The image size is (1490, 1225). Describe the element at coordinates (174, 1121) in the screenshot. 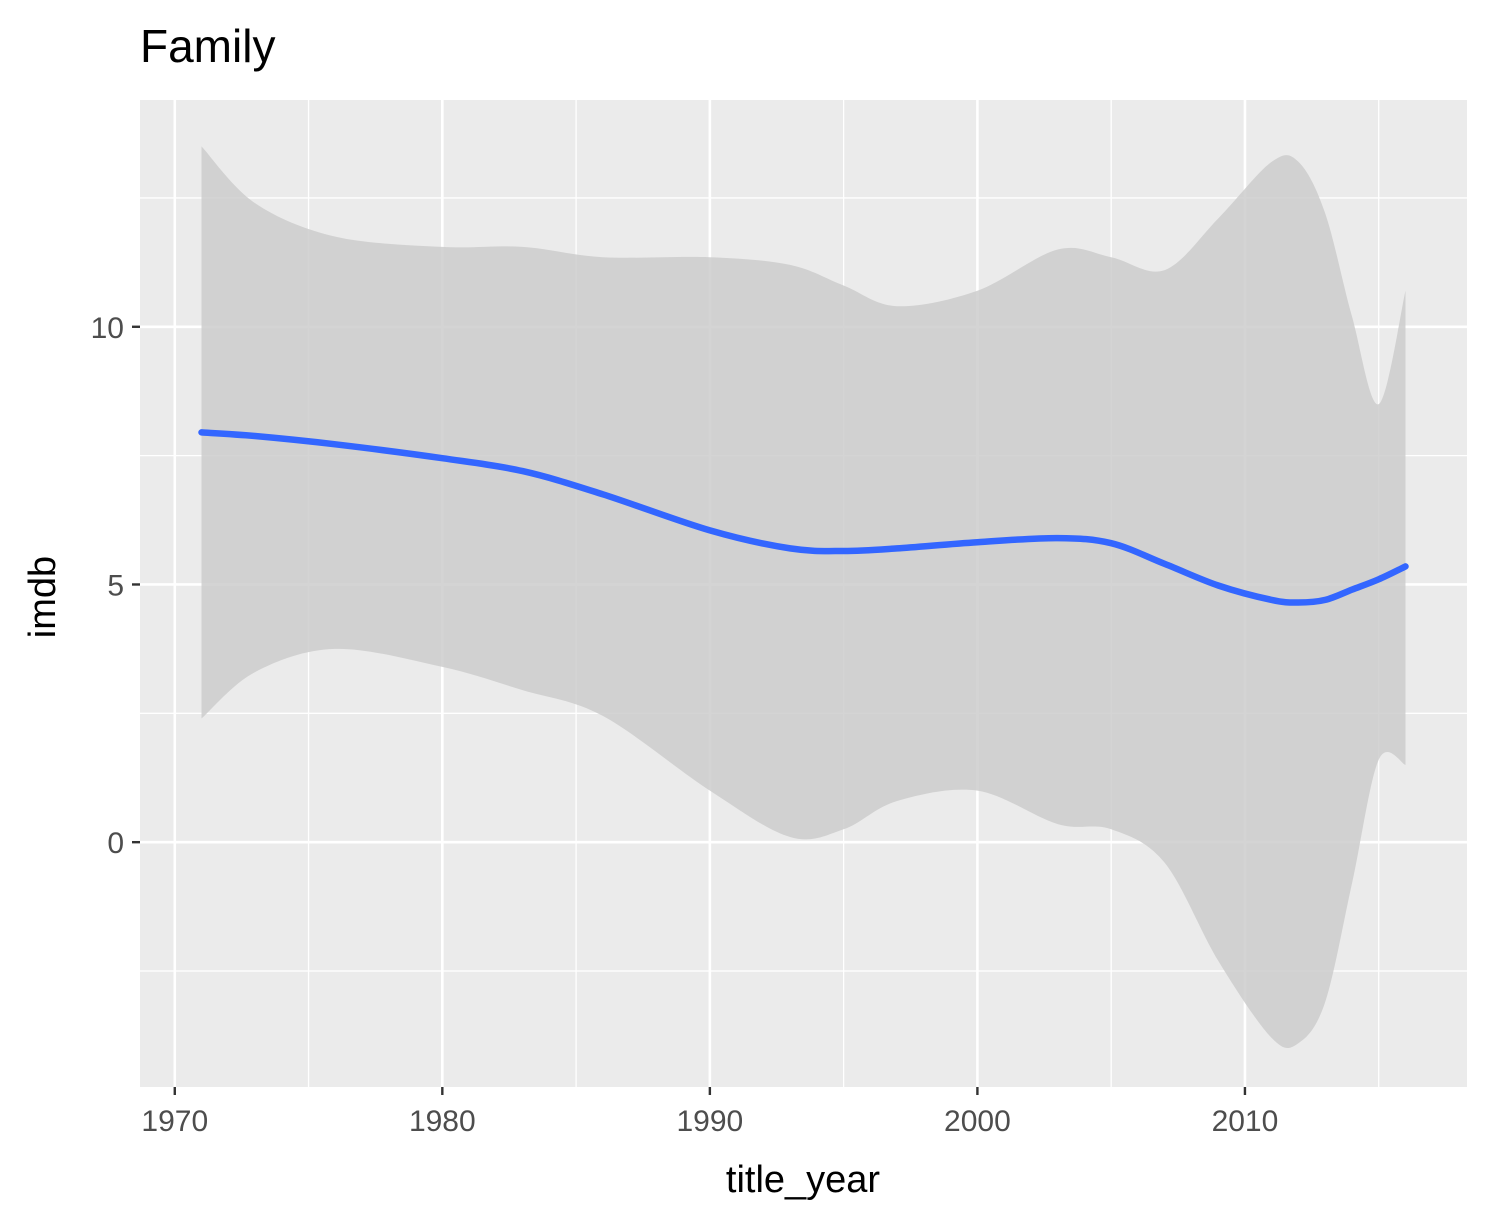

I see `x-tick-label: 1970` at that location.